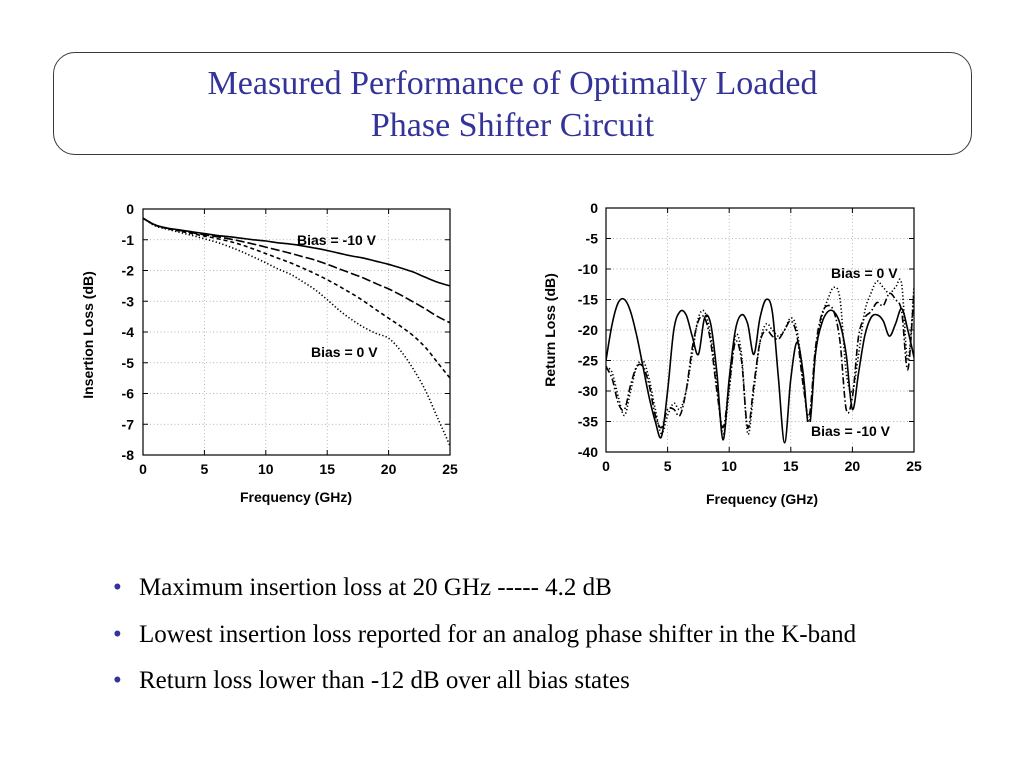  I want to click on y-tick-label: -7, so click(128, 424).